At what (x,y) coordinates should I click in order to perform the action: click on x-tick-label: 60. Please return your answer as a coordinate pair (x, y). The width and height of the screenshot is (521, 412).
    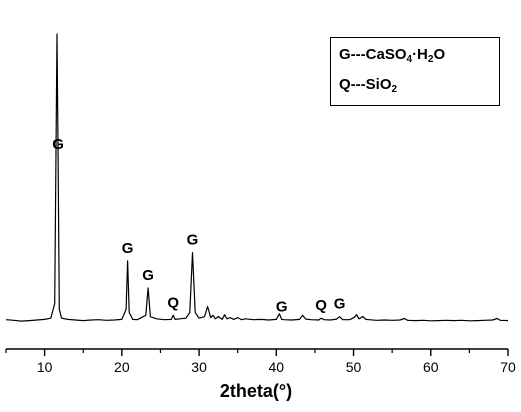
    Looking at the image, I should click on (431, 367).